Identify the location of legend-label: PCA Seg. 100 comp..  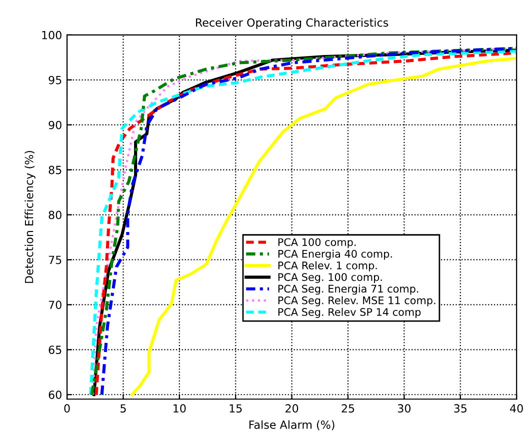
(330, 278).